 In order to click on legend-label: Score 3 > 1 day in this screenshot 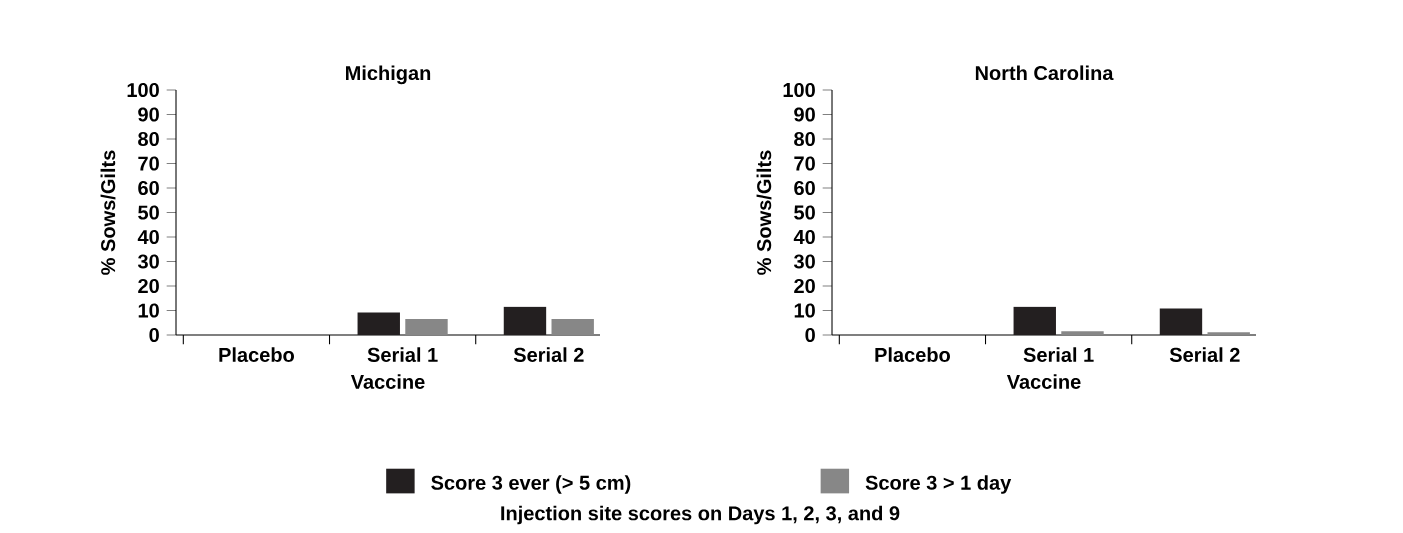, I will do `click(938, 484)`.